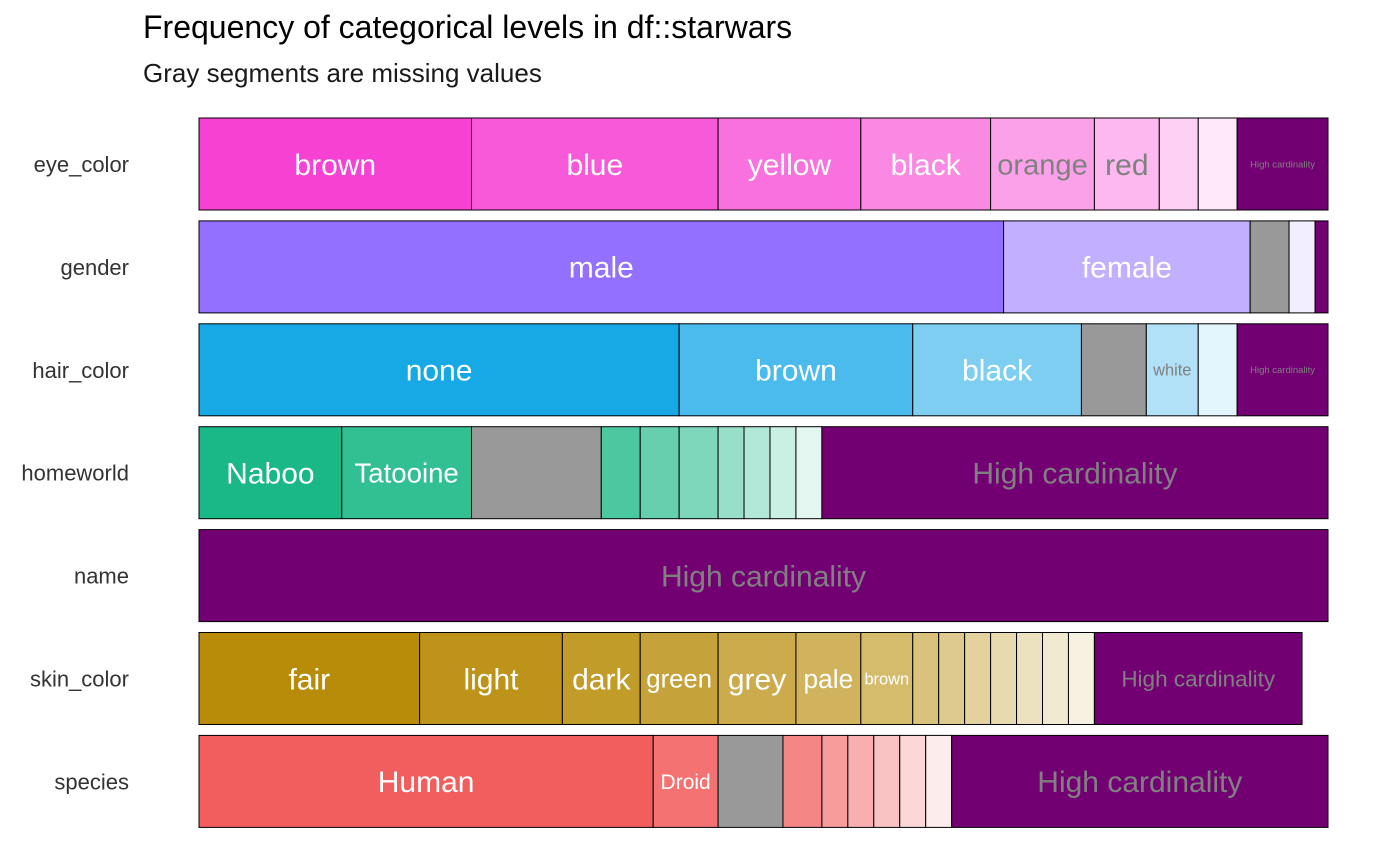 This screenshot has height=865, width=1400. What do you see at coordinates (594, 165) in the screenshot?
I see `segment-label: blue` at bounding box center [594, 165].